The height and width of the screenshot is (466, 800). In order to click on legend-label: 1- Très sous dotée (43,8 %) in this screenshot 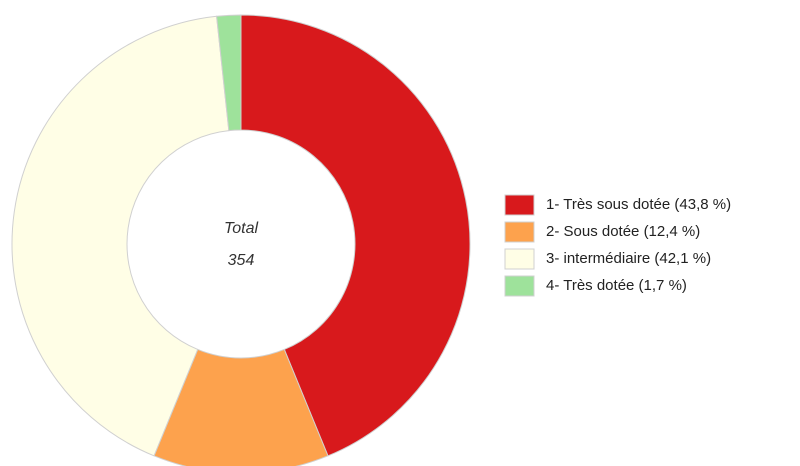, I will do `click(638, 204)`.